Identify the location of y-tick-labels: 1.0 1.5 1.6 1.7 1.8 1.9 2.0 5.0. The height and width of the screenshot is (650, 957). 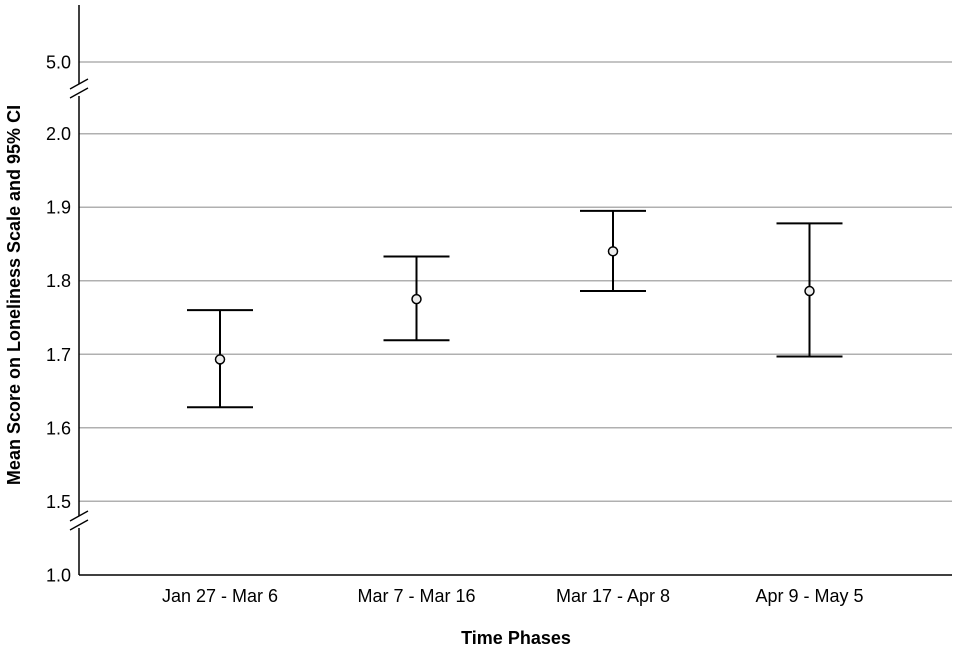
(58, 319).